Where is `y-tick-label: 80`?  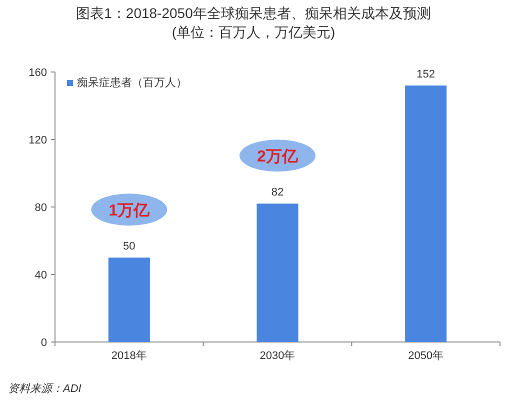
y-tick-label: 80 is located at coordinates (40, 208).